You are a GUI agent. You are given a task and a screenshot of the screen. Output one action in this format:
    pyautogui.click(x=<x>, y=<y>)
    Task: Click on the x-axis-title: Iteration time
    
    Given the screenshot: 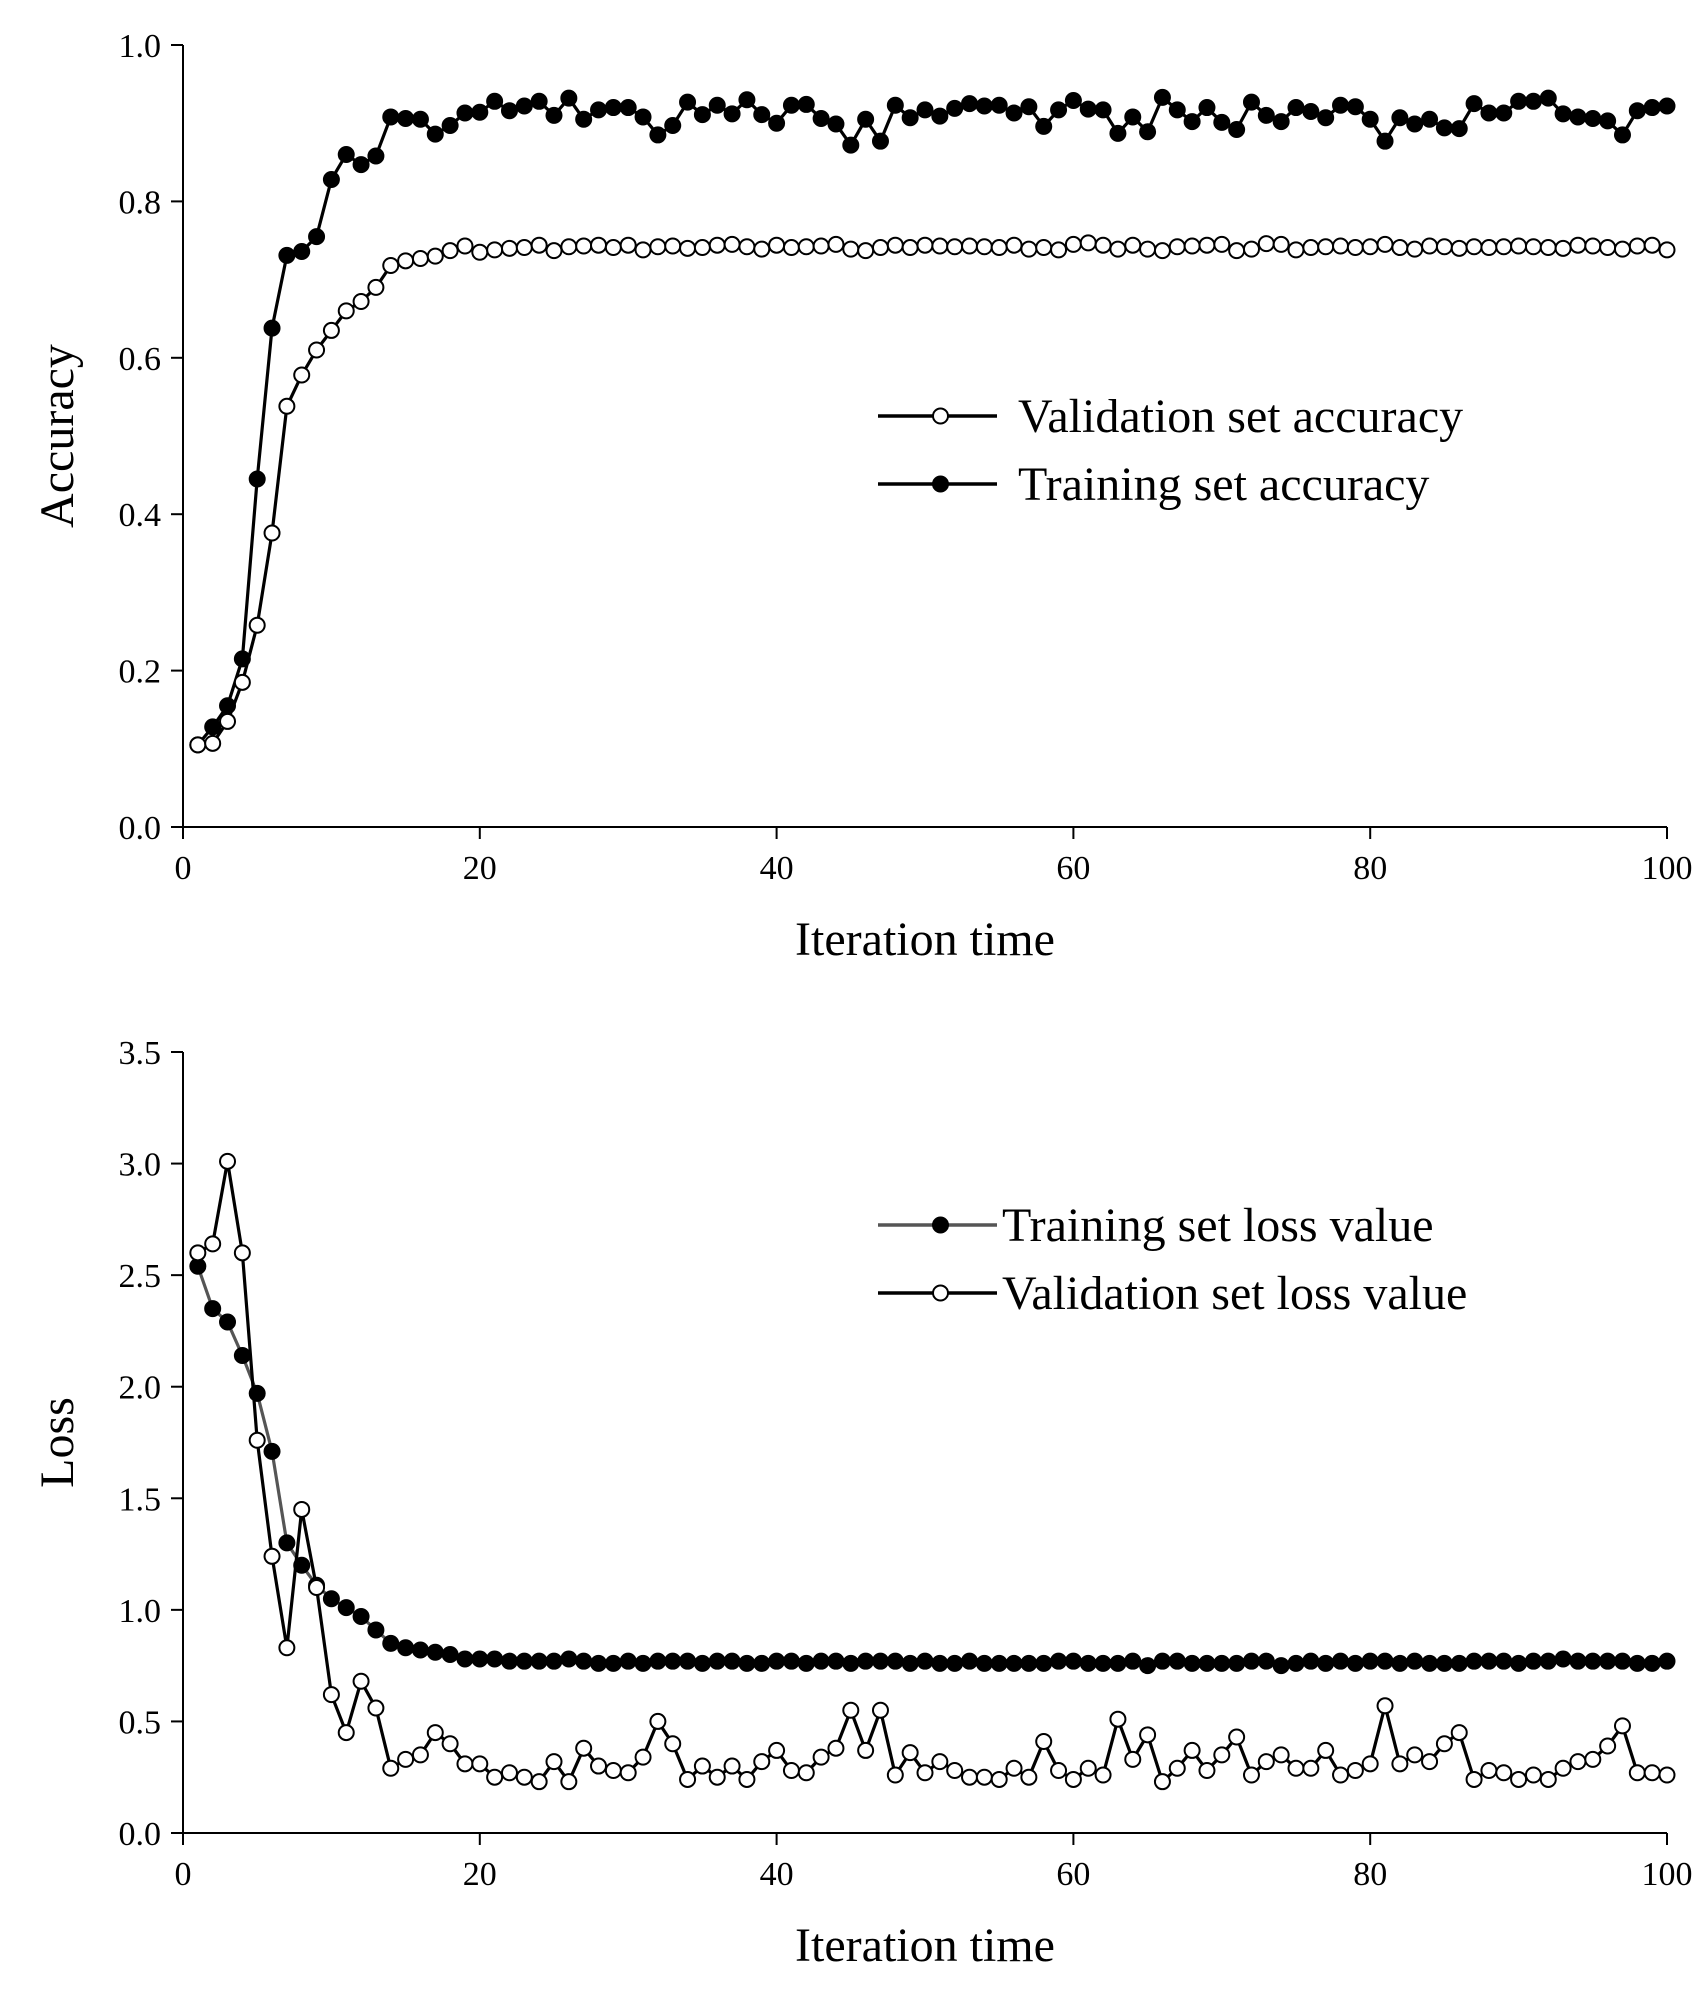 What is the action you would take?
    pyautogui.click(x=925, y=939)
    